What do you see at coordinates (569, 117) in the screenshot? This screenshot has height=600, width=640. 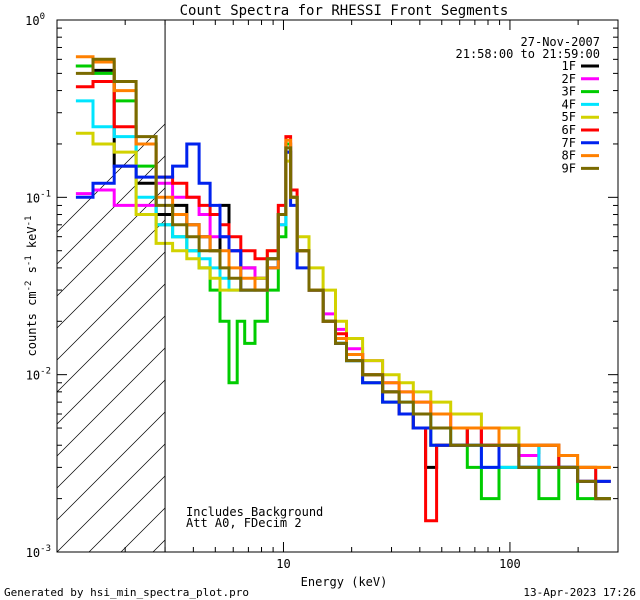 I see `legend-label-5F: 5F` at bounding box center [569, 117].